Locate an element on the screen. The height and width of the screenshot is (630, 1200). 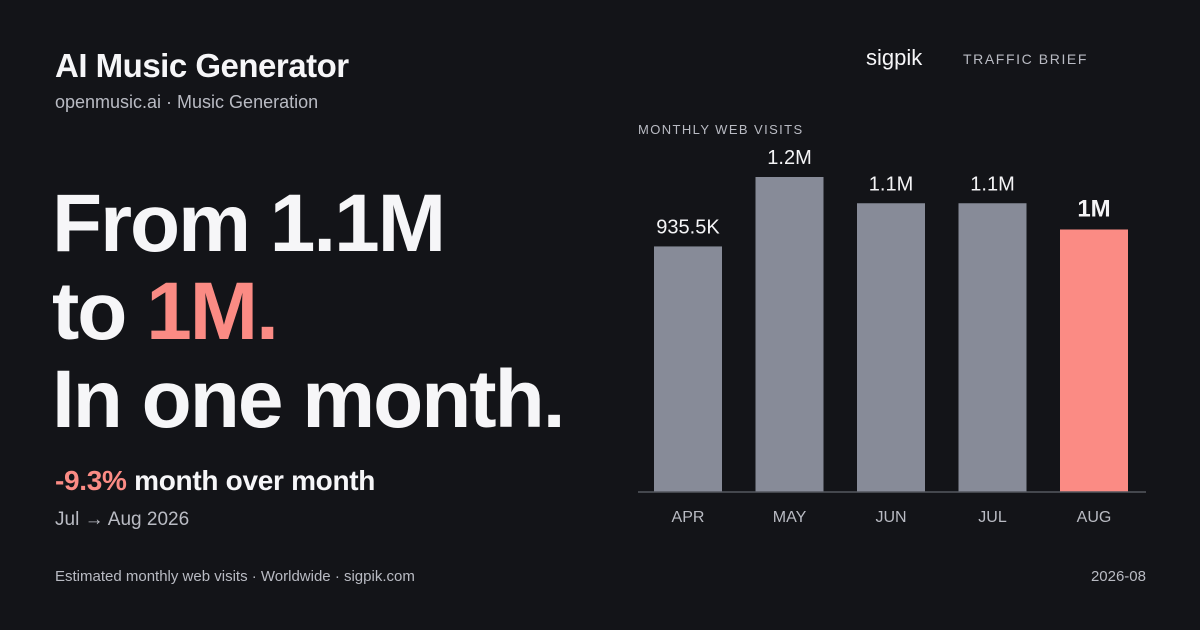
footer-date: 2026-08 is located at coordinates (1118, 576).